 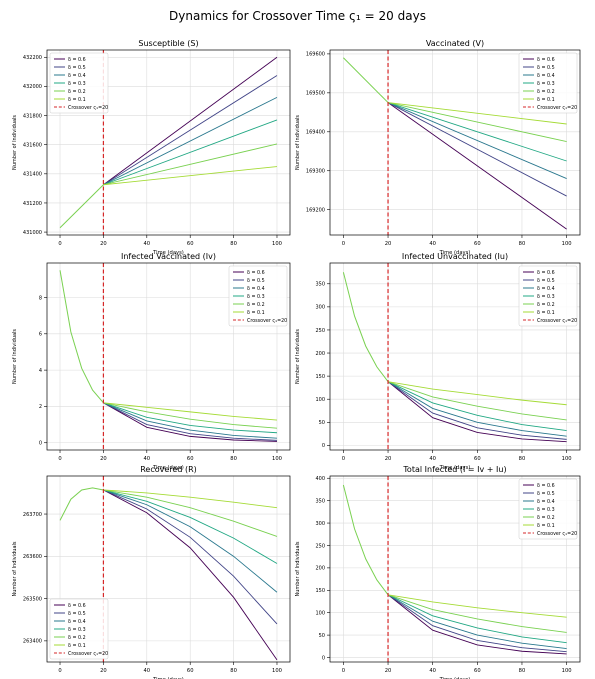 I want to click on y-tick-label: 300, so click(x=320, y=308).